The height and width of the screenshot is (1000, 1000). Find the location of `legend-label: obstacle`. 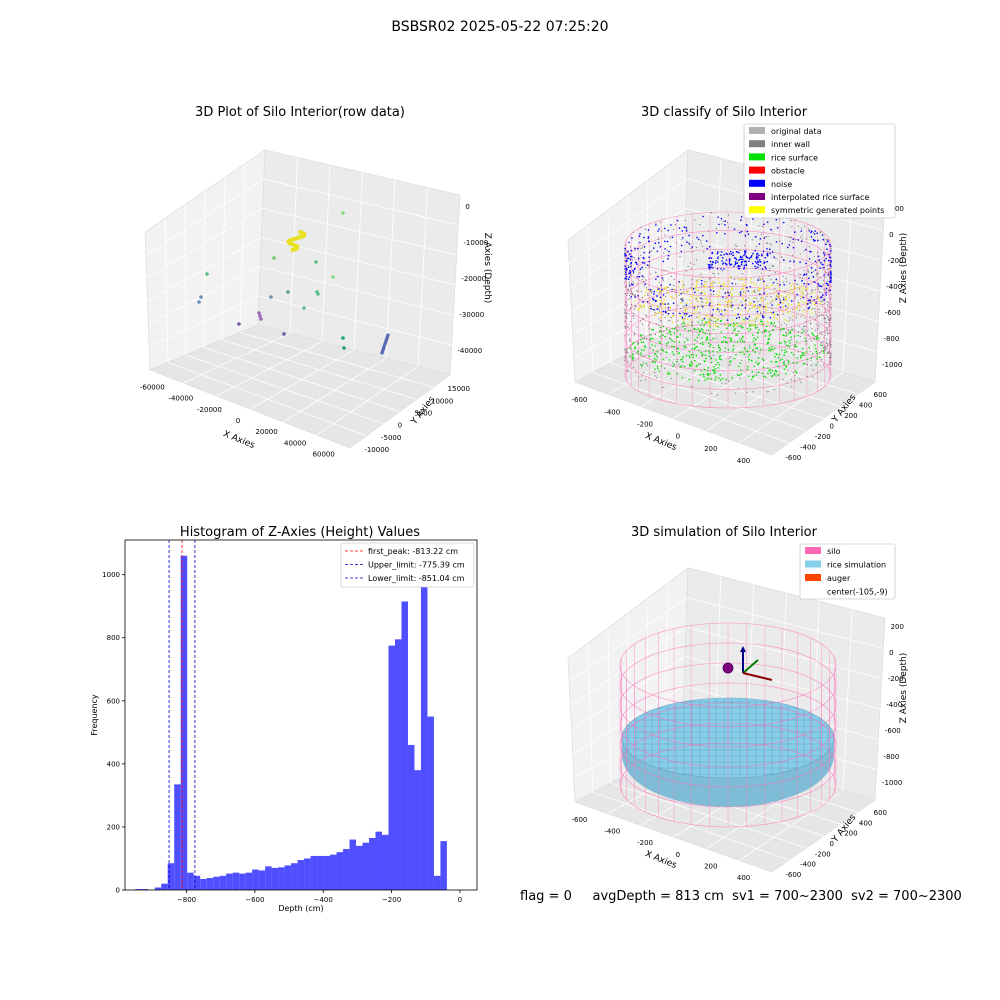

legend-label: obstacle is located at coordinates (788, 171).